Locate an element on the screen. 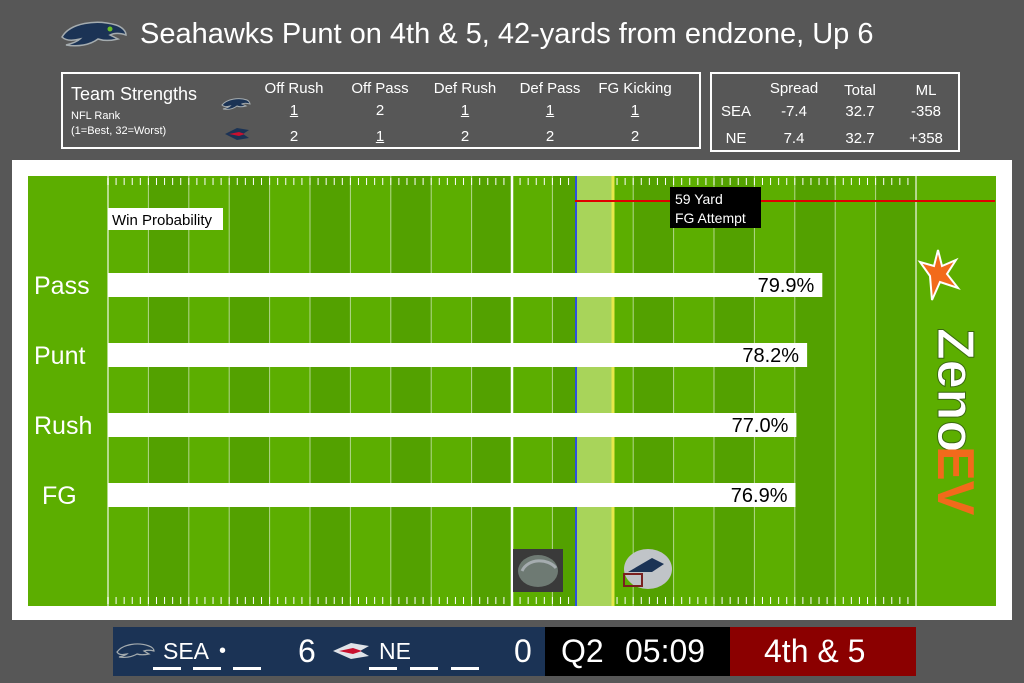 This screenshot has width=1024, height=683. odds-col-spread: Spread is located at coordinates (794, 88).